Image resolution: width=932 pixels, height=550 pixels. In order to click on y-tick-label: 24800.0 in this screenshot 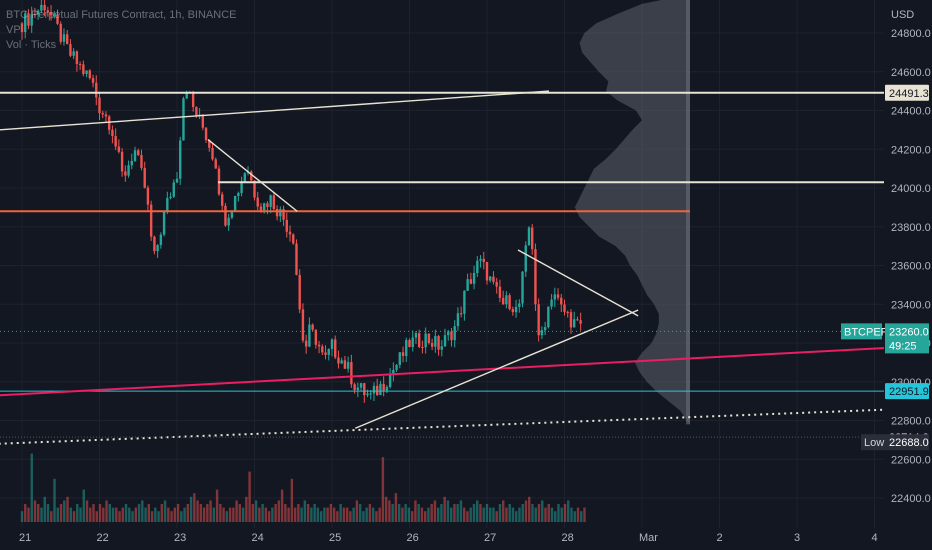, I will do `click(911, 34)`.